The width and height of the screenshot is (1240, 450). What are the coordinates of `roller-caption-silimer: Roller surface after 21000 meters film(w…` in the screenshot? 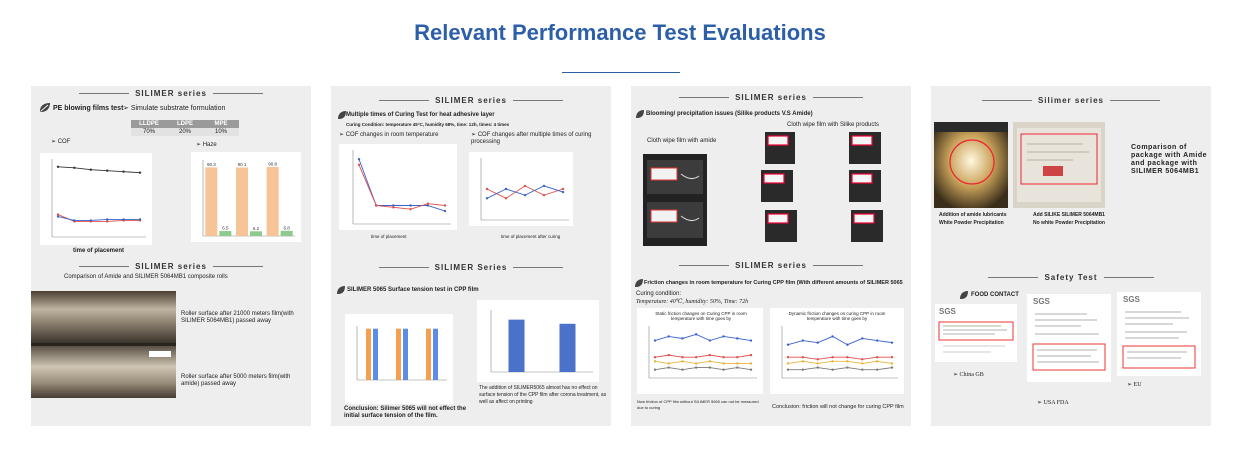 It's located at (237, 317).